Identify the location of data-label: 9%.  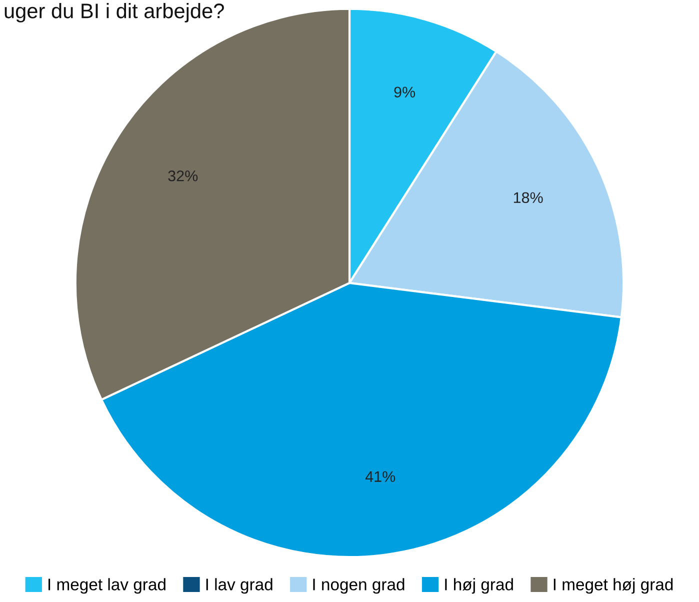
(405, 92).